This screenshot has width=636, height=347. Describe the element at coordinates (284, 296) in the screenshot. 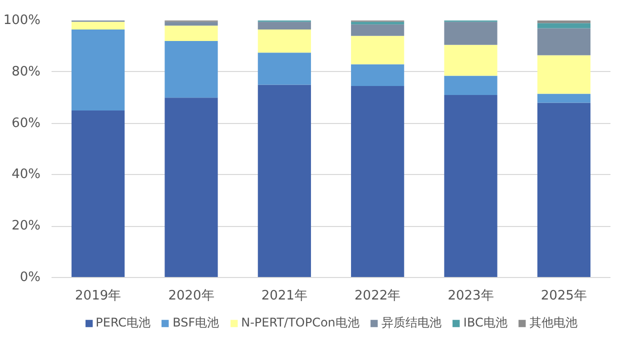

I see `x-tick-label: 2021年` at that location.